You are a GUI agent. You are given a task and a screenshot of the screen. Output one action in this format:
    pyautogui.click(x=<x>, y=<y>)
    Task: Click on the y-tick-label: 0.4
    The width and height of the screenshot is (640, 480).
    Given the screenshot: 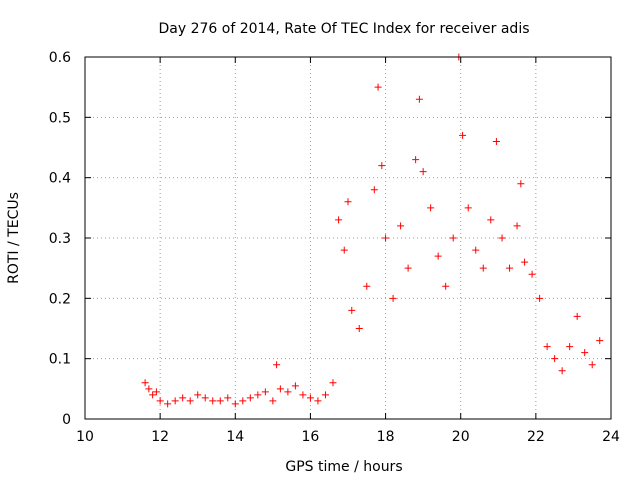 What is the action you would take?
    pyautogui.click(x=60, y=179)
    